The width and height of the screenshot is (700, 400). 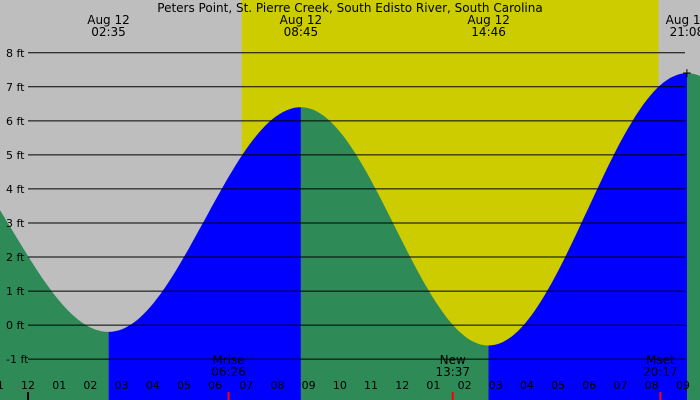 What do you see at coordinates (15, 257) in the screenshot?
I see `y-tick-label: 2 ft` at bounding box center [15, 257].